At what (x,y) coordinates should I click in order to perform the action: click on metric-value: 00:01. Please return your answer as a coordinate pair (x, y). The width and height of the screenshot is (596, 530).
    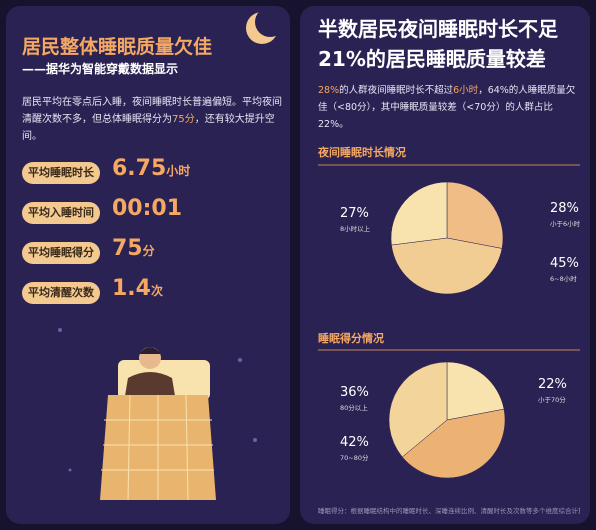
    Looking at the image, I should click on (147, 208).